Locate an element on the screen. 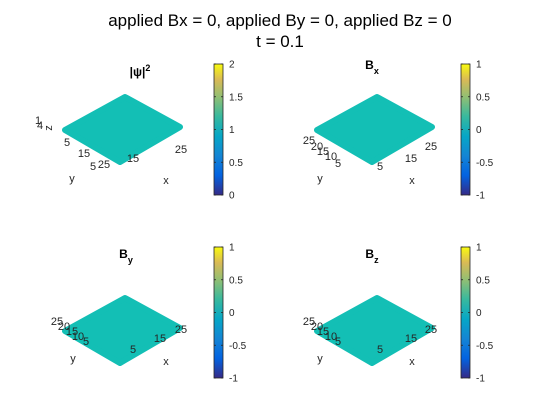 Image resolution: width=560 pixels, height=420 pixels. z-axis-label: z is located at coordinates (49, 128).